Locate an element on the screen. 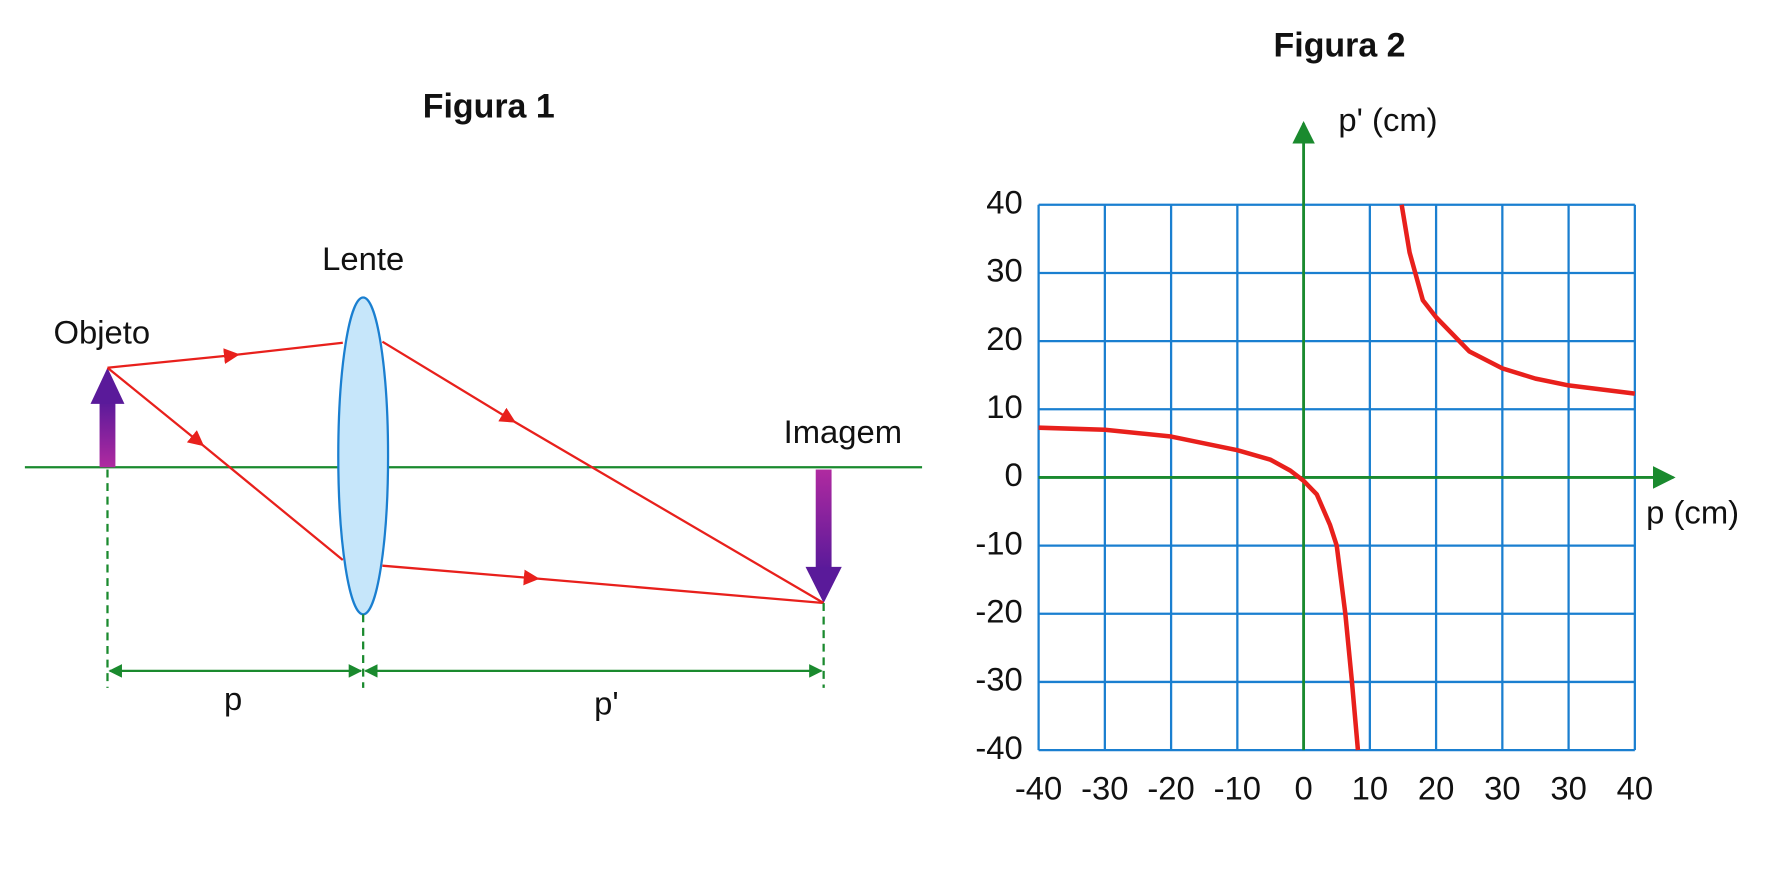 This screenshot has width=1774, height=887. object-arrow-head is located at coordinates (107, 385).